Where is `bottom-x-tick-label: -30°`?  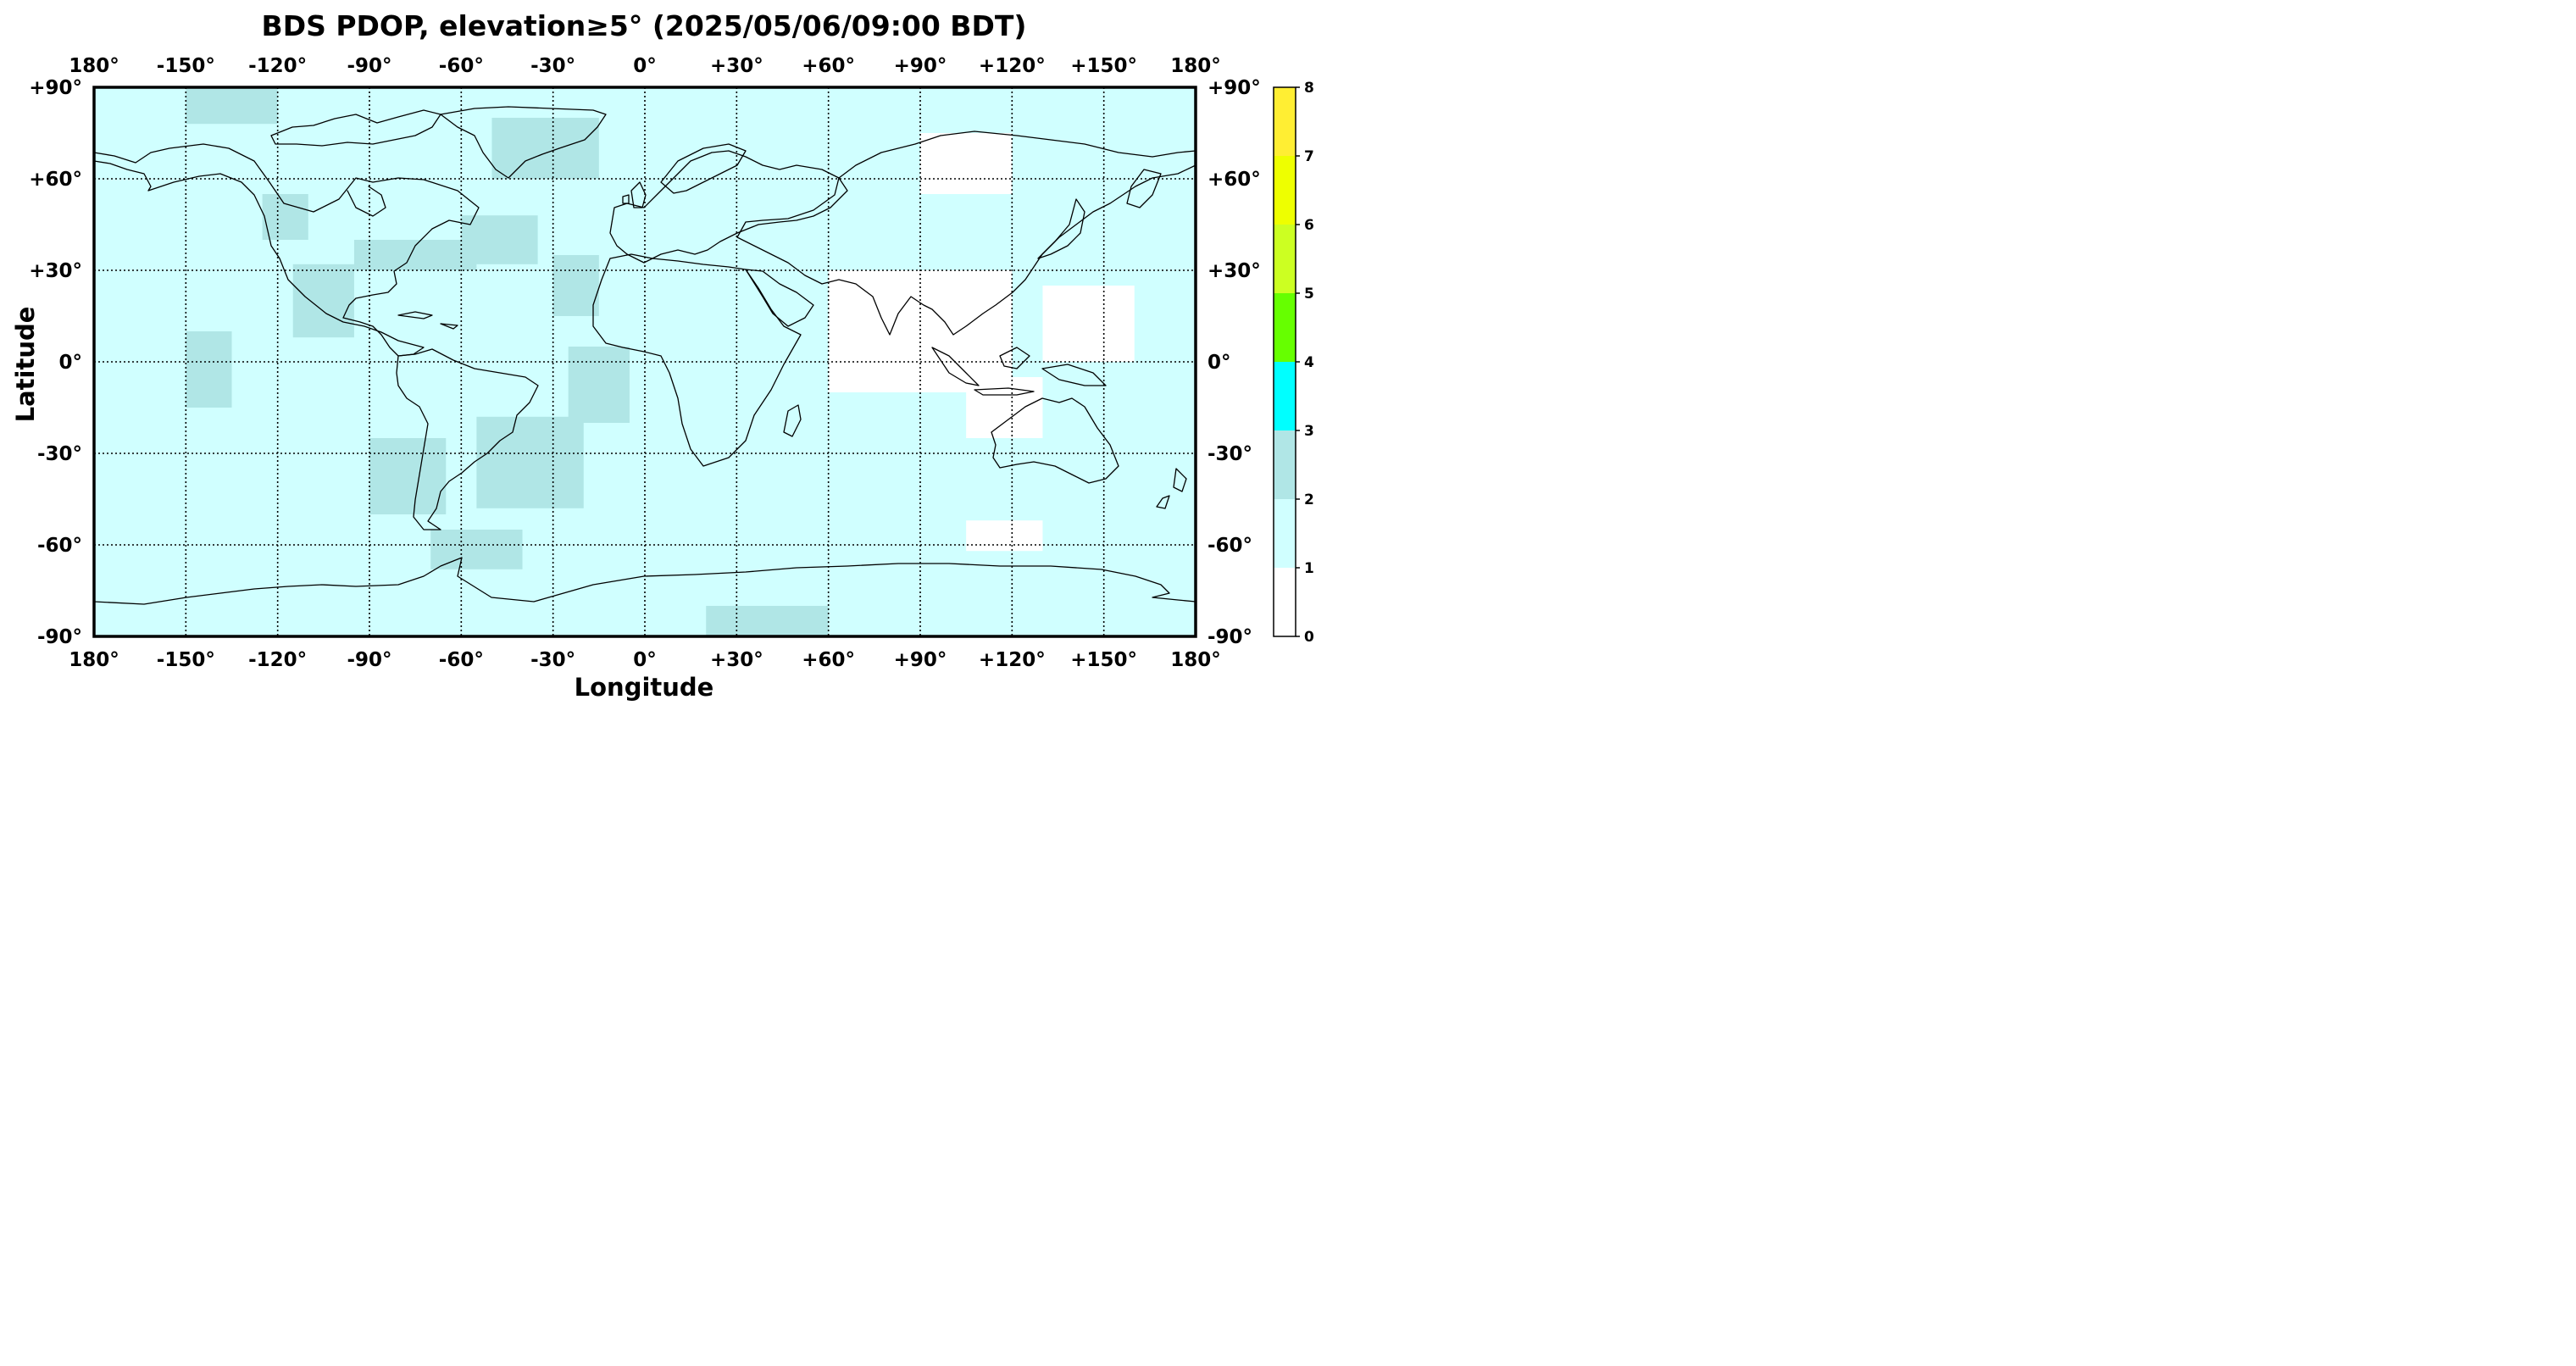 bottom-x-tick-label: -30° is located at coordinates (552, 660).